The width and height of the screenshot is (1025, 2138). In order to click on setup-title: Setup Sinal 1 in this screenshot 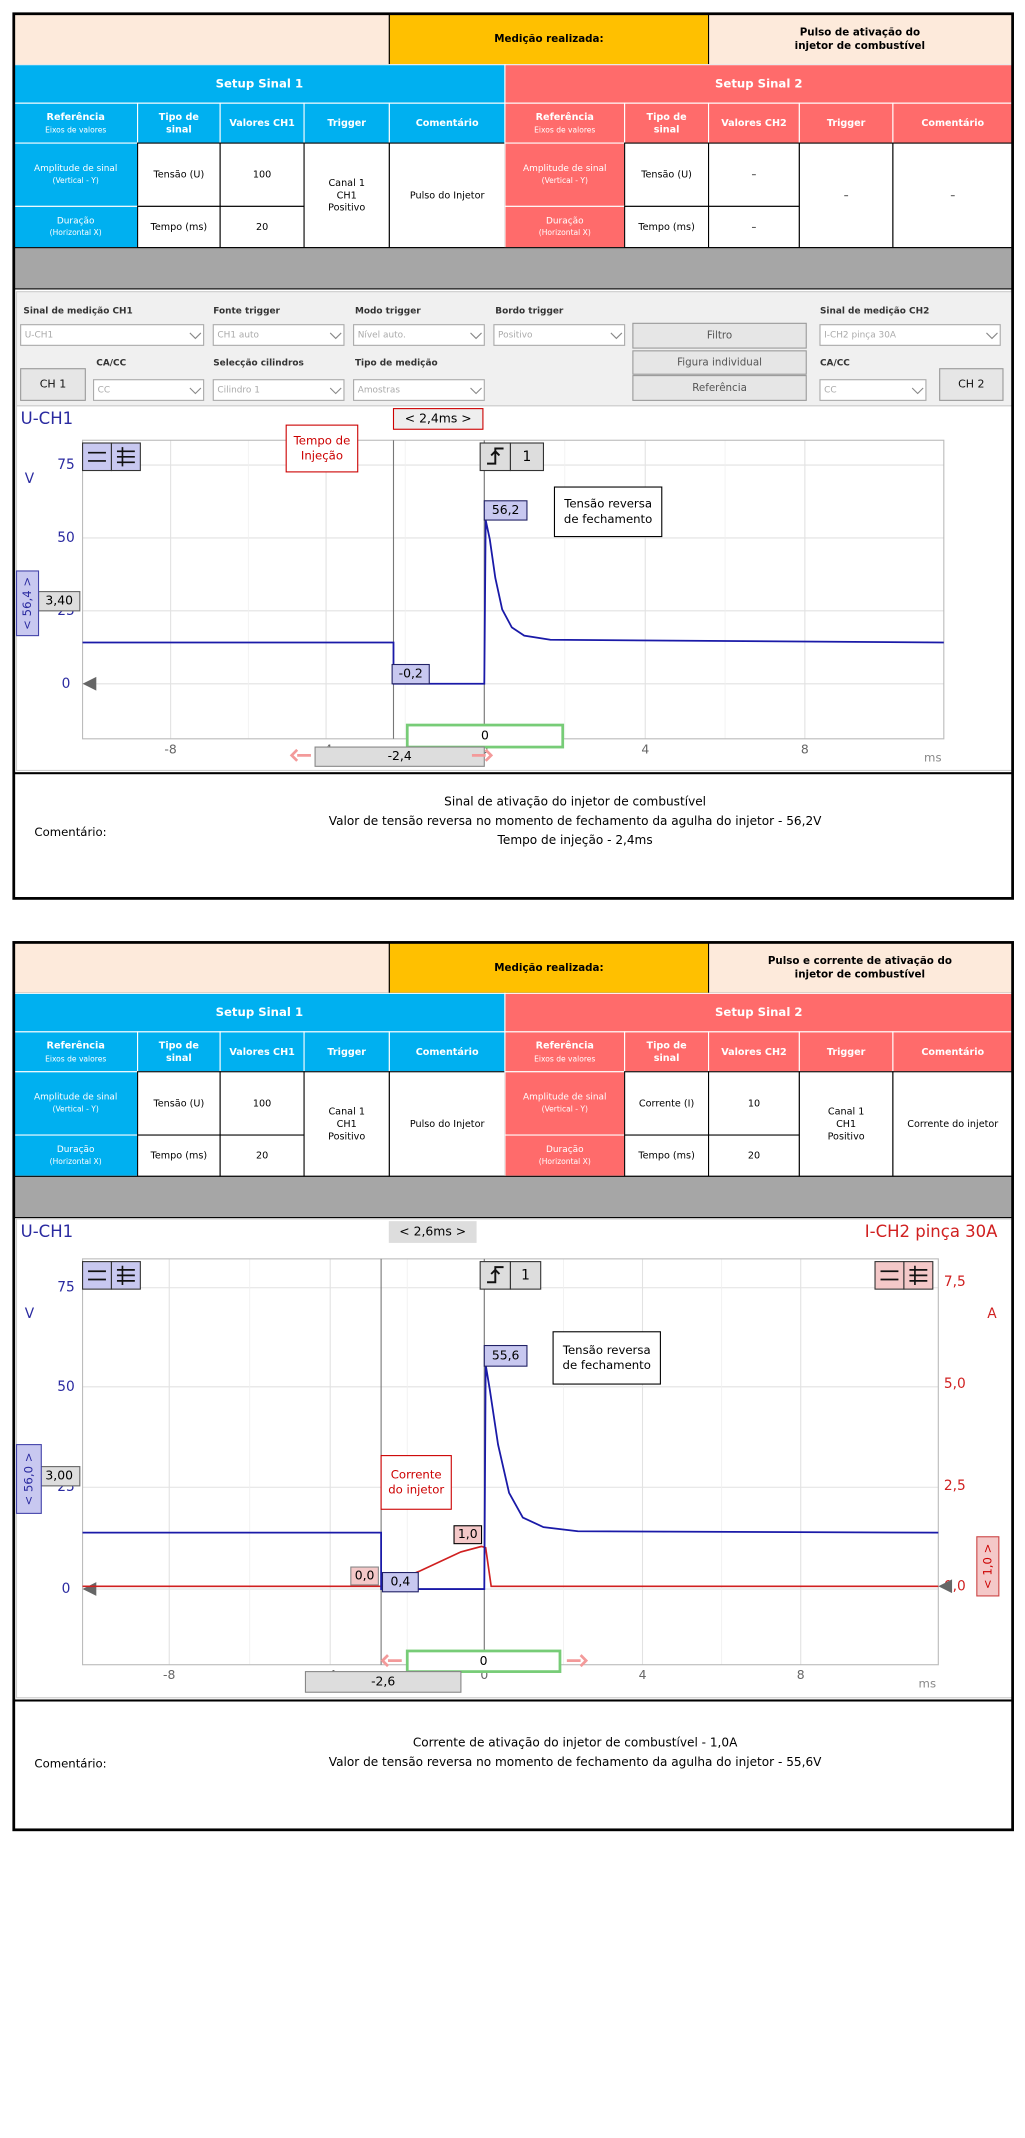, I will do `click(260, 1012)`.